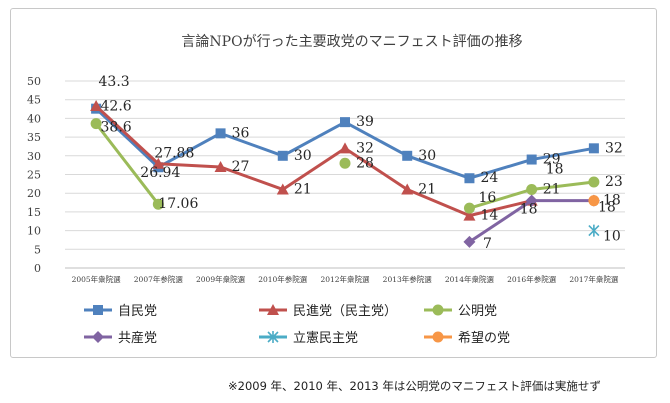 Image resolution: width=670 pixels, height=403 pixels. What do you see at coordinates (241, 133) in the screenshot?
I see `data-label: 36` at bounding box center [241, 133].